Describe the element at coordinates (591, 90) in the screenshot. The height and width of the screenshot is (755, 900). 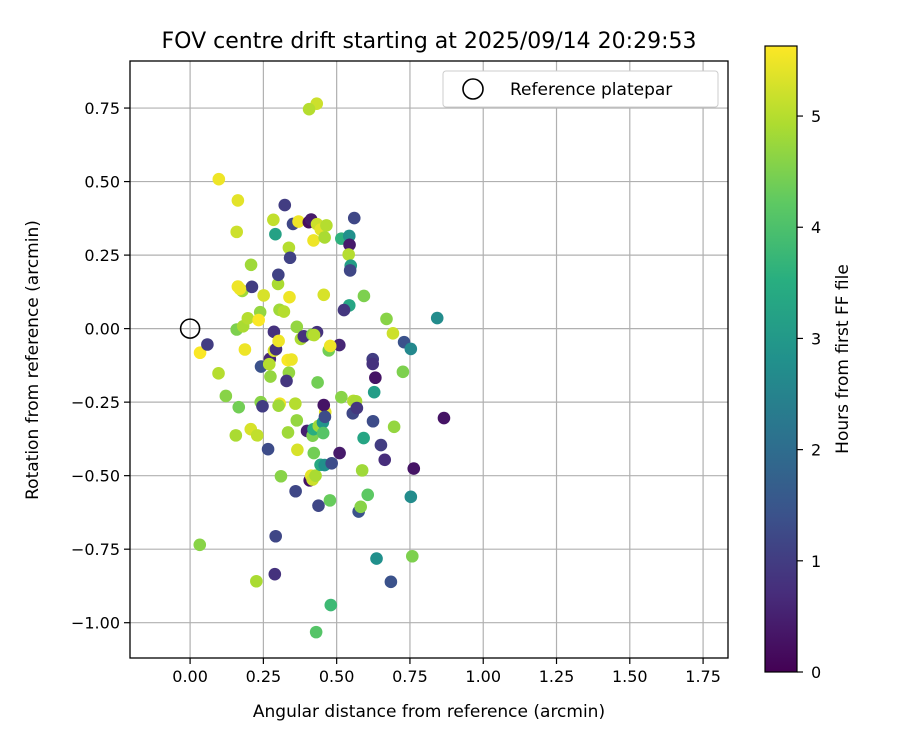
I see `legend-entry-reference-platepar: Reference platepar` at that location.